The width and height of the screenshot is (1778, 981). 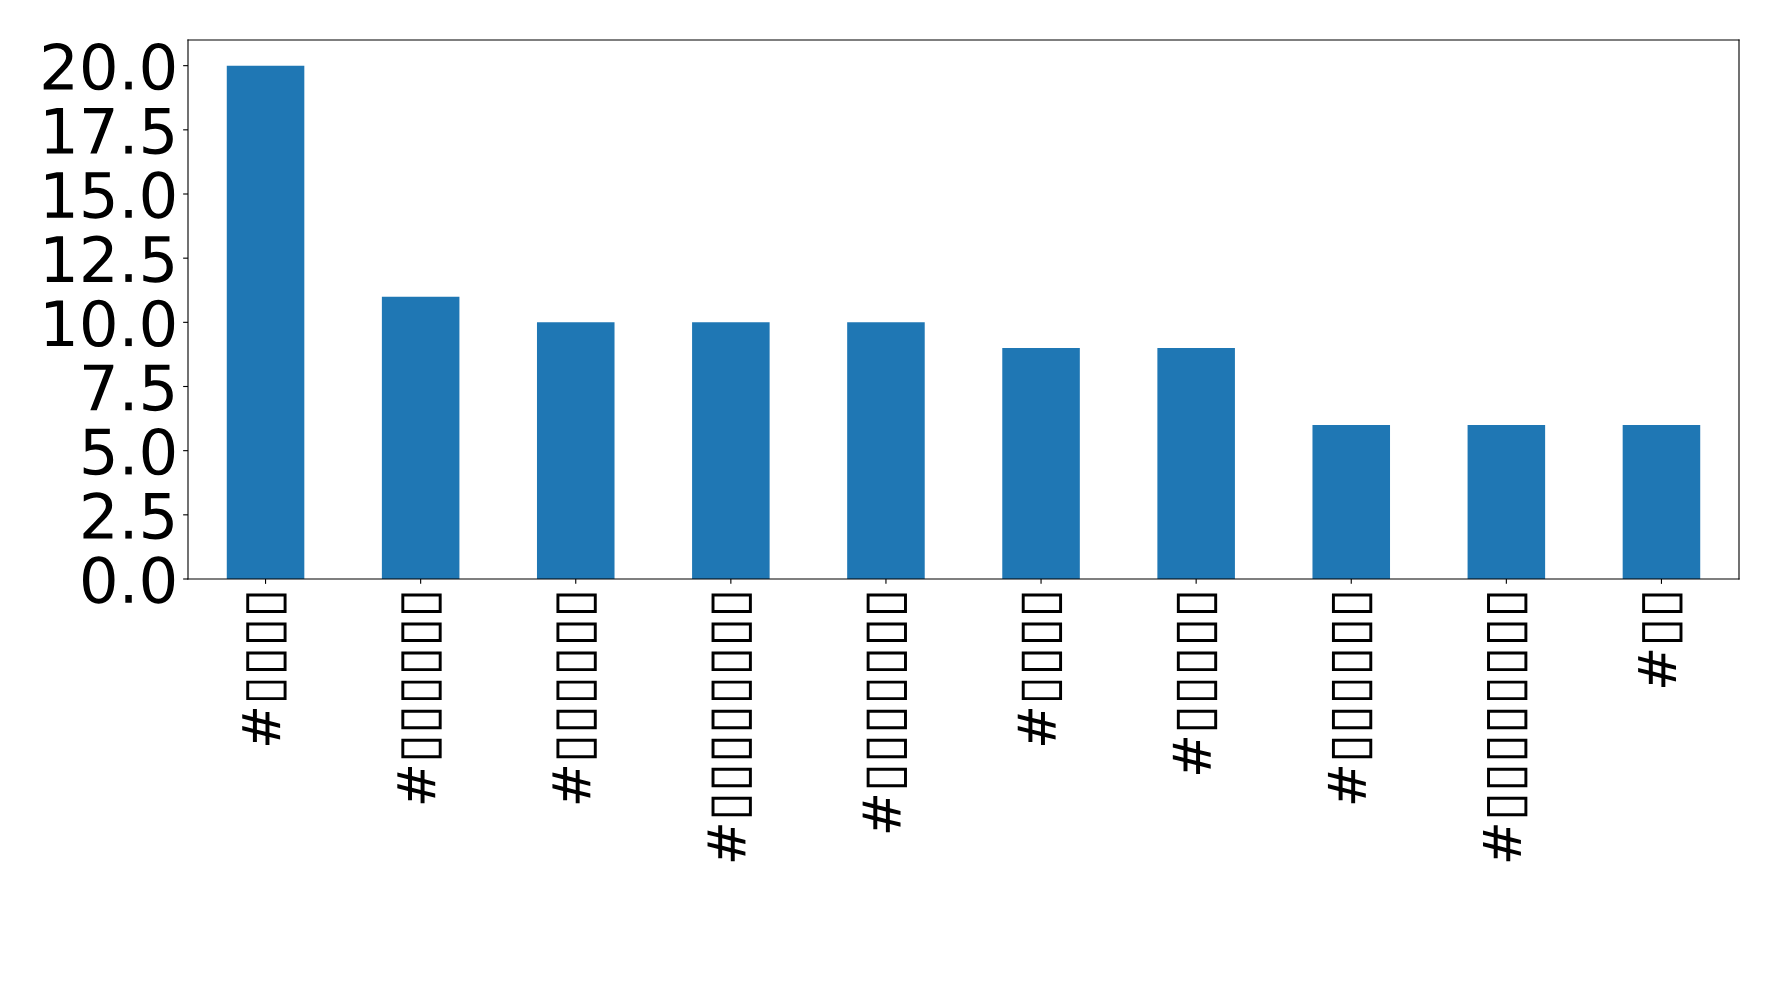 What do you see at coordinates (109, 67) in the screenshot?
I see `y-tick-label: 20.0` at bounding box center [109, 67].